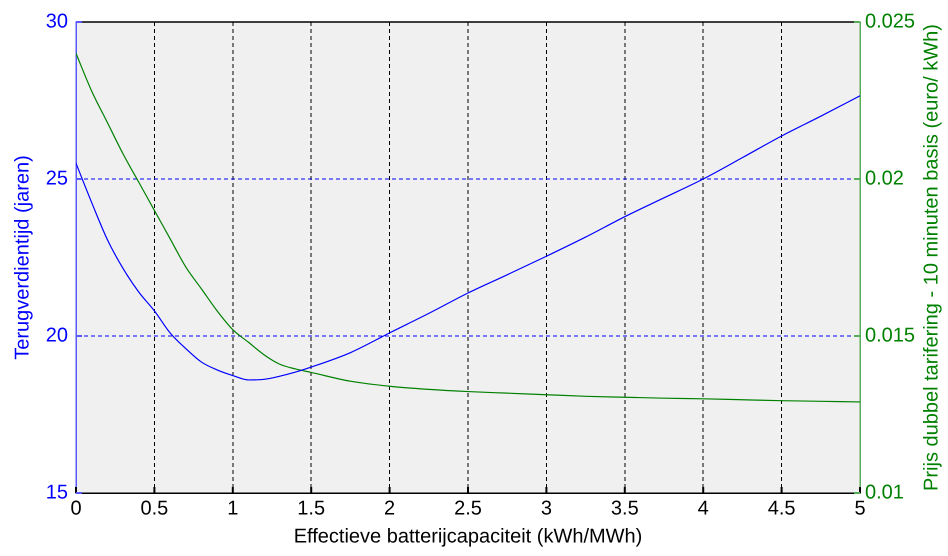  I want to click on x-tick-label: 5, so click(860, 509).